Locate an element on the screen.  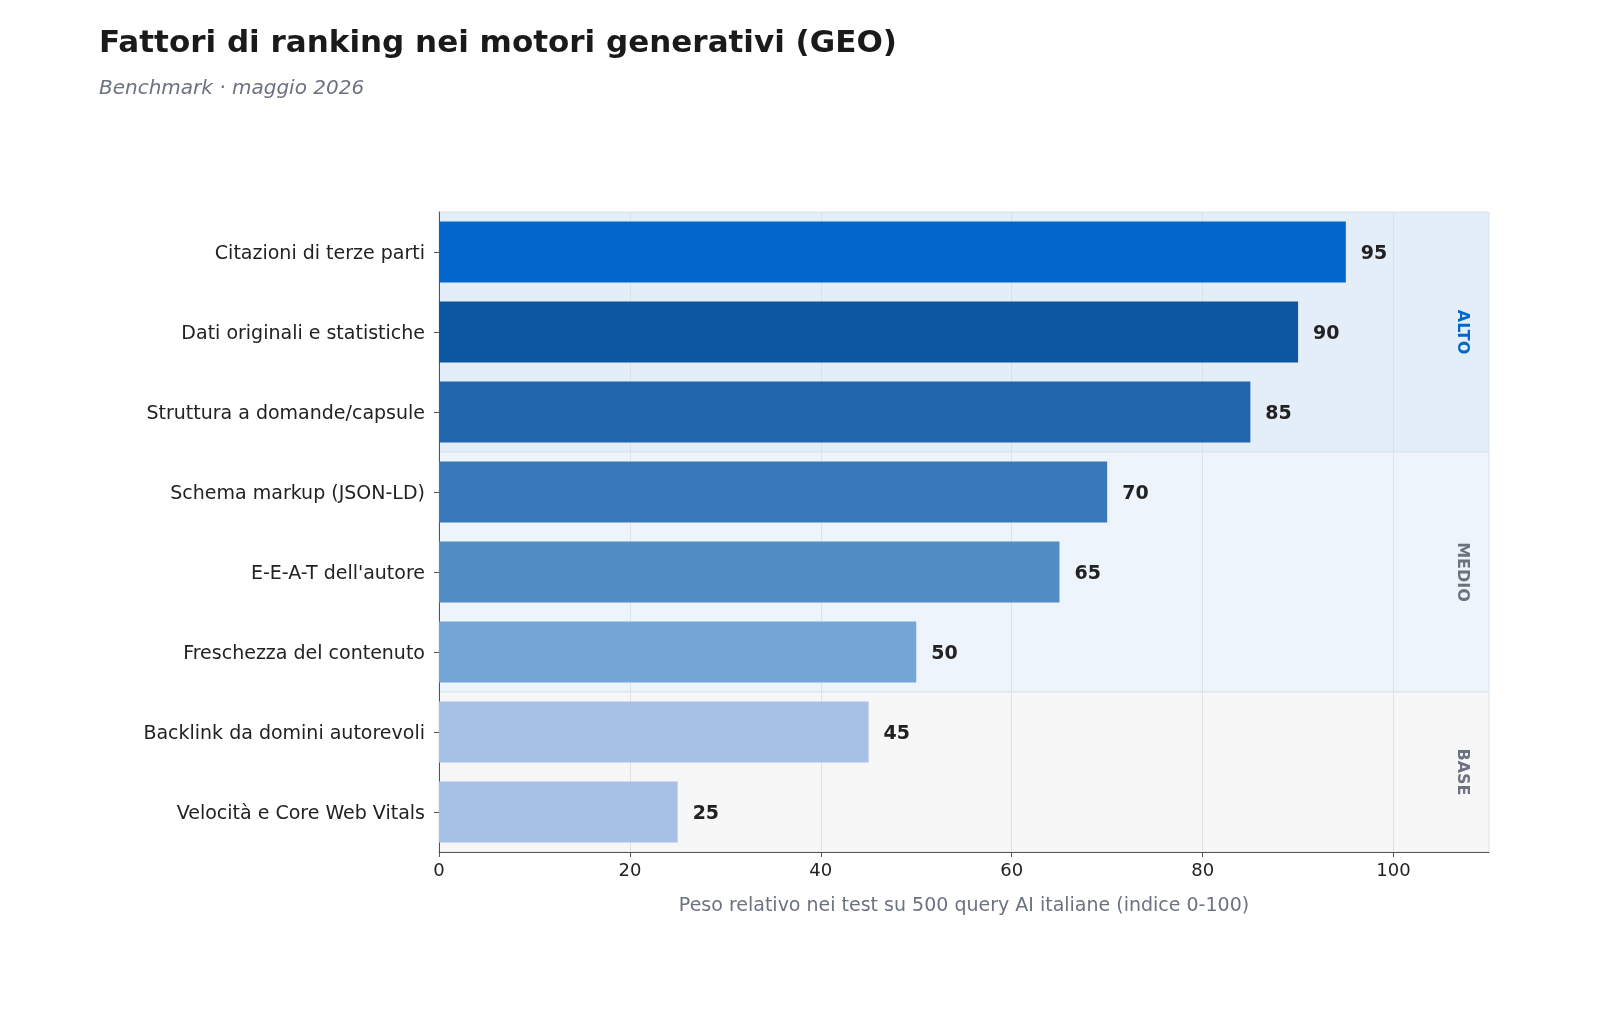
text: Benchmark · maggio 2026 is located at coordinates (232, 87).